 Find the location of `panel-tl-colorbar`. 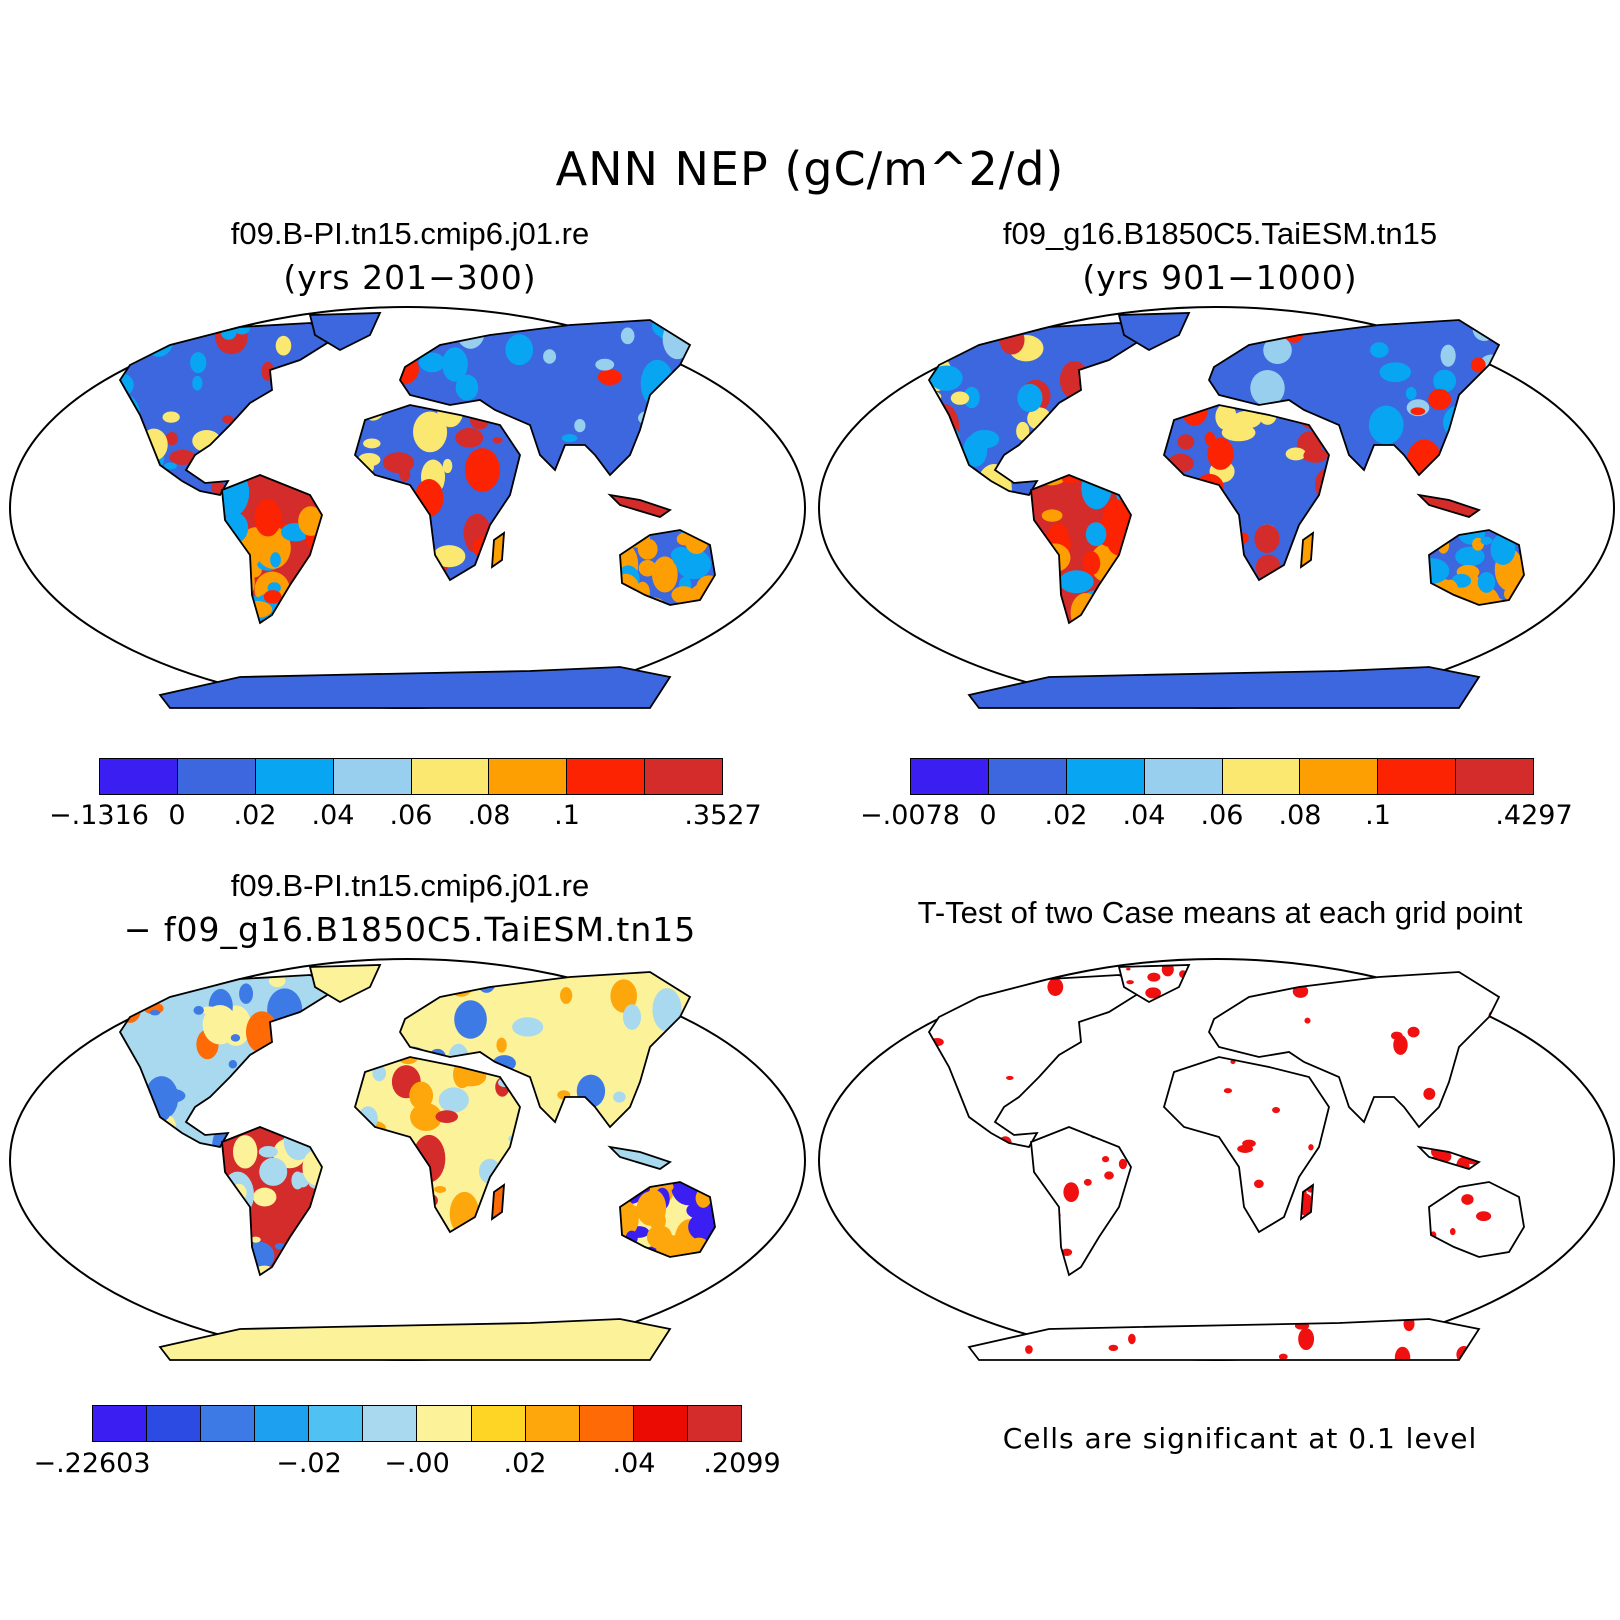

panel-tl-colorbar is located at coordinates (411, 776).